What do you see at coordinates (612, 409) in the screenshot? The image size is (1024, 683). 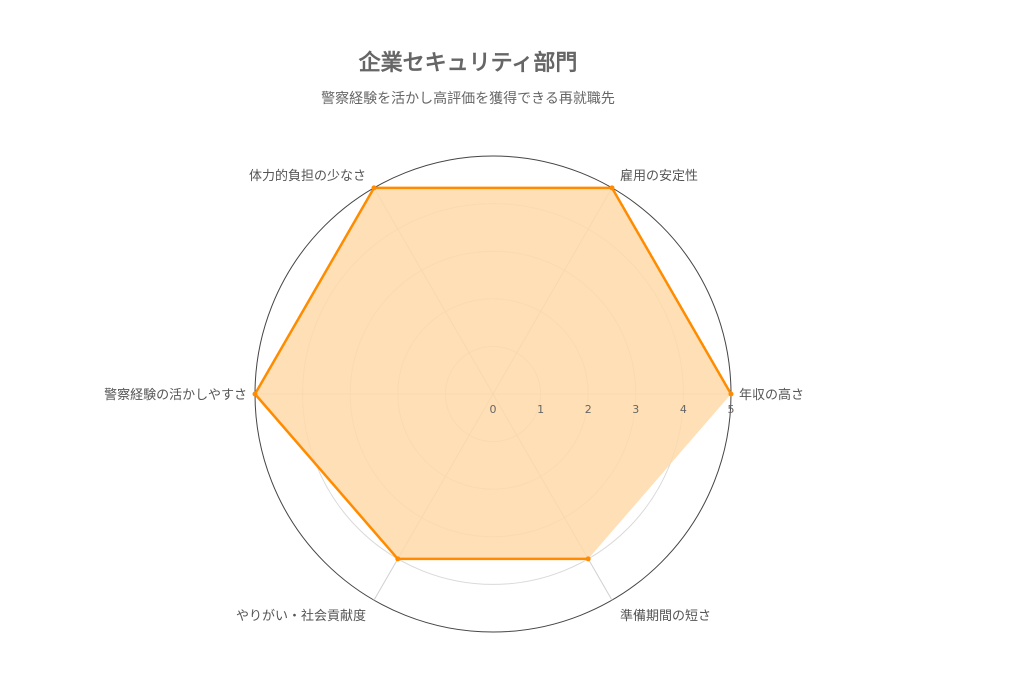 I see `radial-tick-labels: 0 1 2 3 4 5` at bounding box center [612, 409].